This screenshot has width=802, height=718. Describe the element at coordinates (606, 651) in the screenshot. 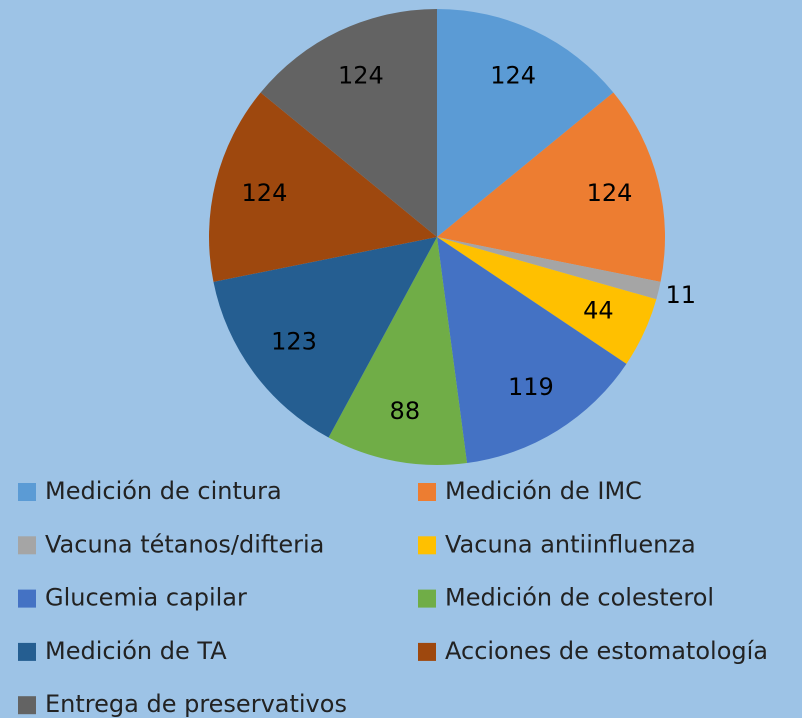

I see `legend-label: Acciones de estomatología` at that location.